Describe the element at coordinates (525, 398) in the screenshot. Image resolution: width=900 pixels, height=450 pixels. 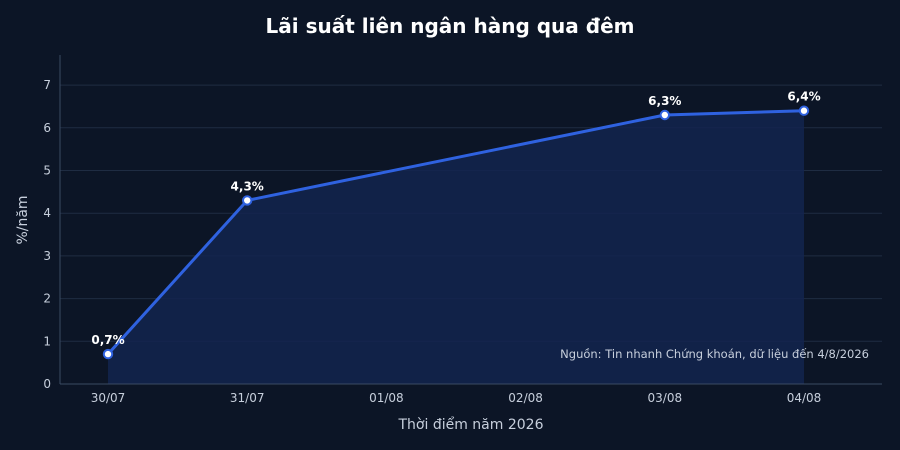
I see `x-tick-label: 02/08` at that location.